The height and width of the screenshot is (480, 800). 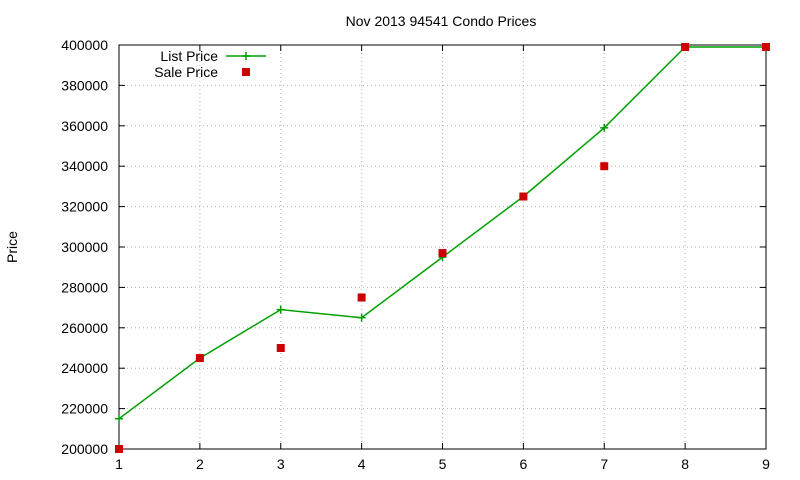 What do you see at coordinates (84, 328) in the screenshot?
I see `y-tick-label: 260000` at bounding box center [84, 328].